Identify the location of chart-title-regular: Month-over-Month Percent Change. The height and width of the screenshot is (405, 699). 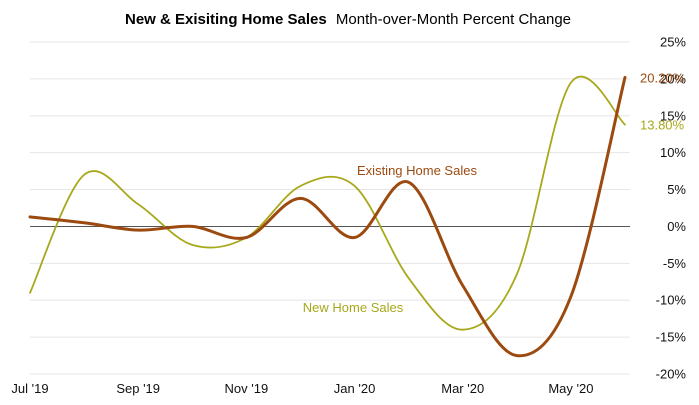
(453, 19).